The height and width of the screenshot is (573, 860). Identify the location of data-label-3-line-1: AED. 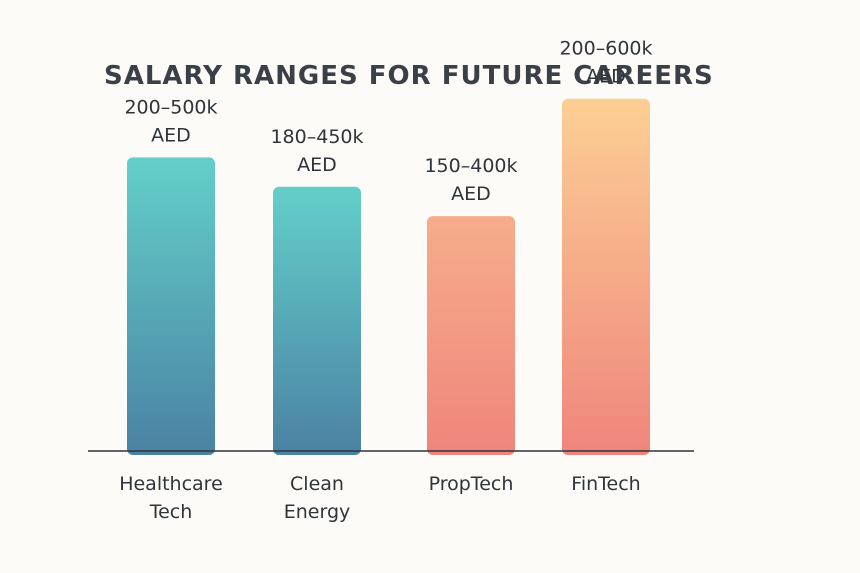
(606, 77).